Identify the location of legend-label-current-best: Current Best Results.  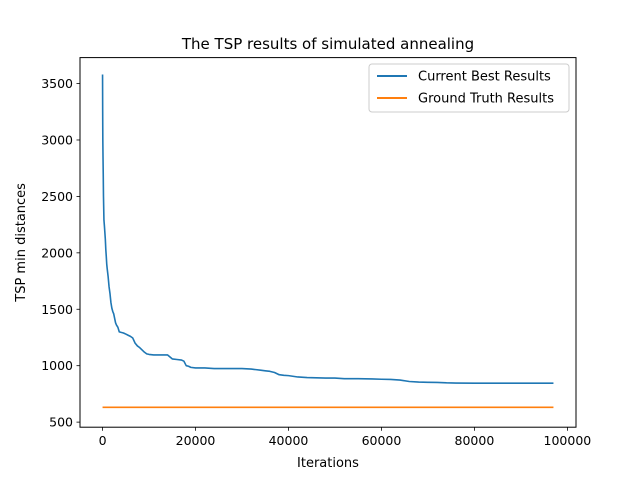
(484, 77).